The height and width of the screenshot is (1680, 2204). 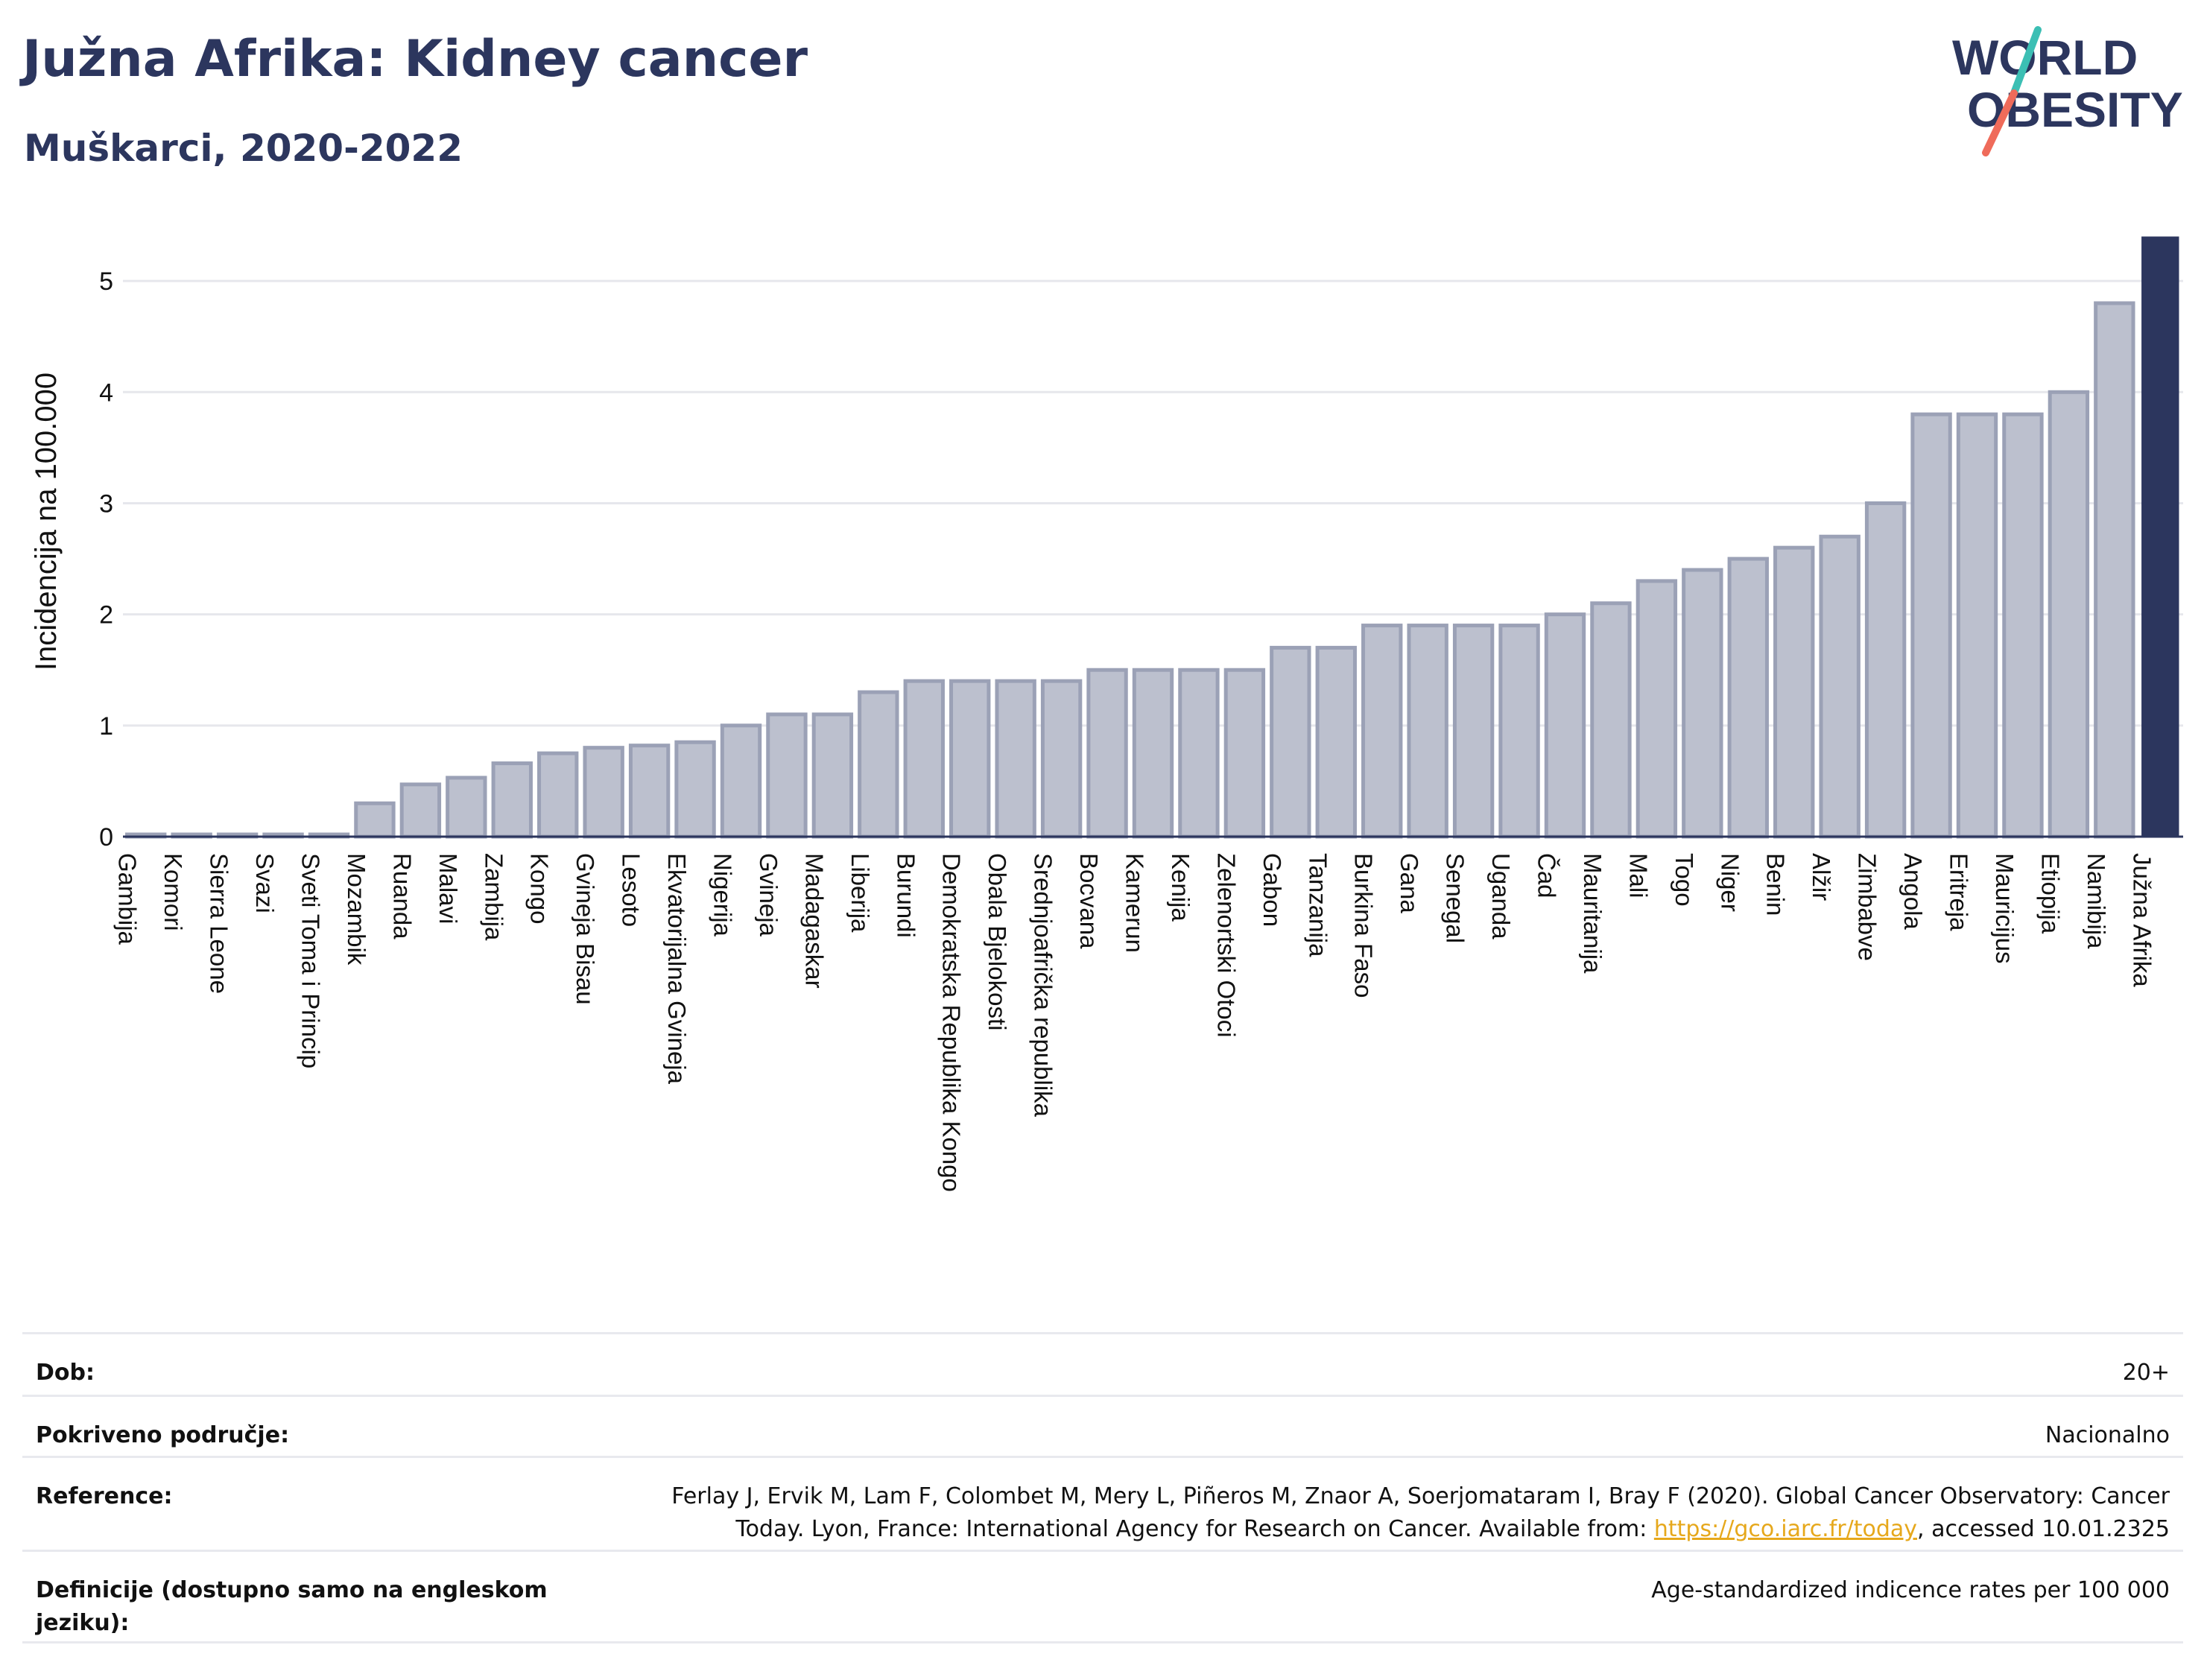 I want to click on bar-kongo, so click(x=558, y=795).